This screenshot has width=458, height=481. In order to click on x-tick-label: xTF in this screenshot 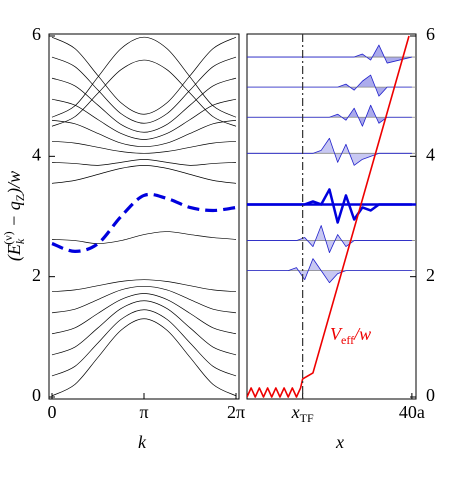, I will do `click(302, 413)`.